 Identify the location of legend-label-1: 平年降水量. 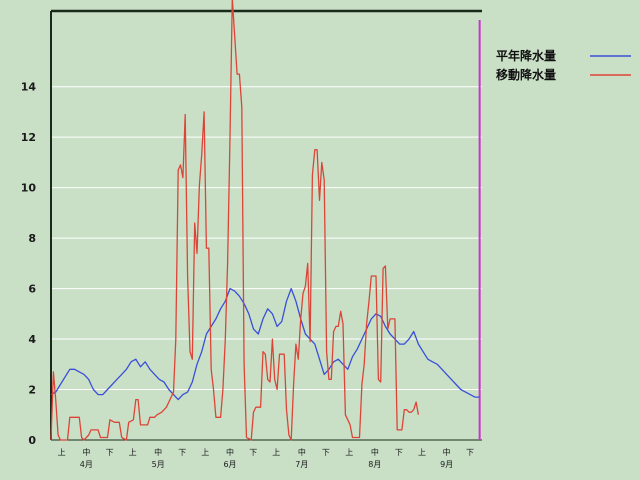
(526, 55).